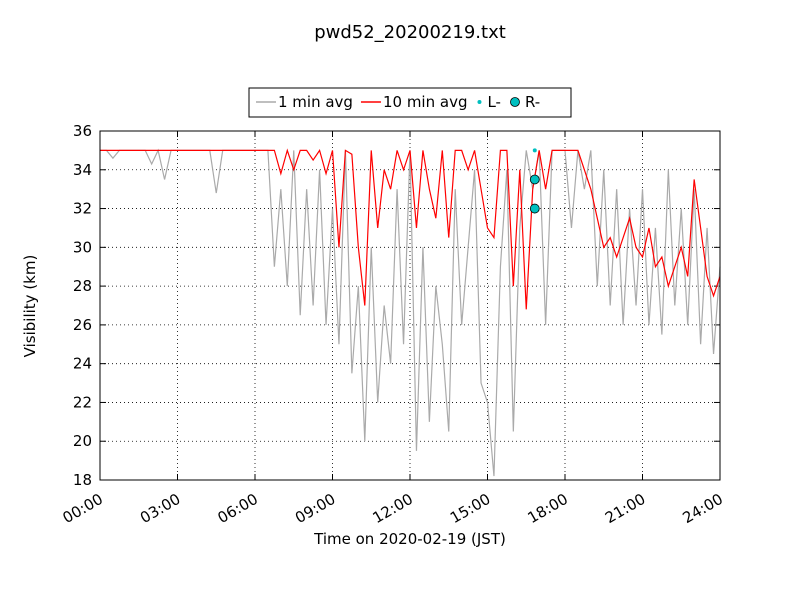 This screenshot has width=800, height=600. I want to click on legend-label: L-, so click(494, 102).